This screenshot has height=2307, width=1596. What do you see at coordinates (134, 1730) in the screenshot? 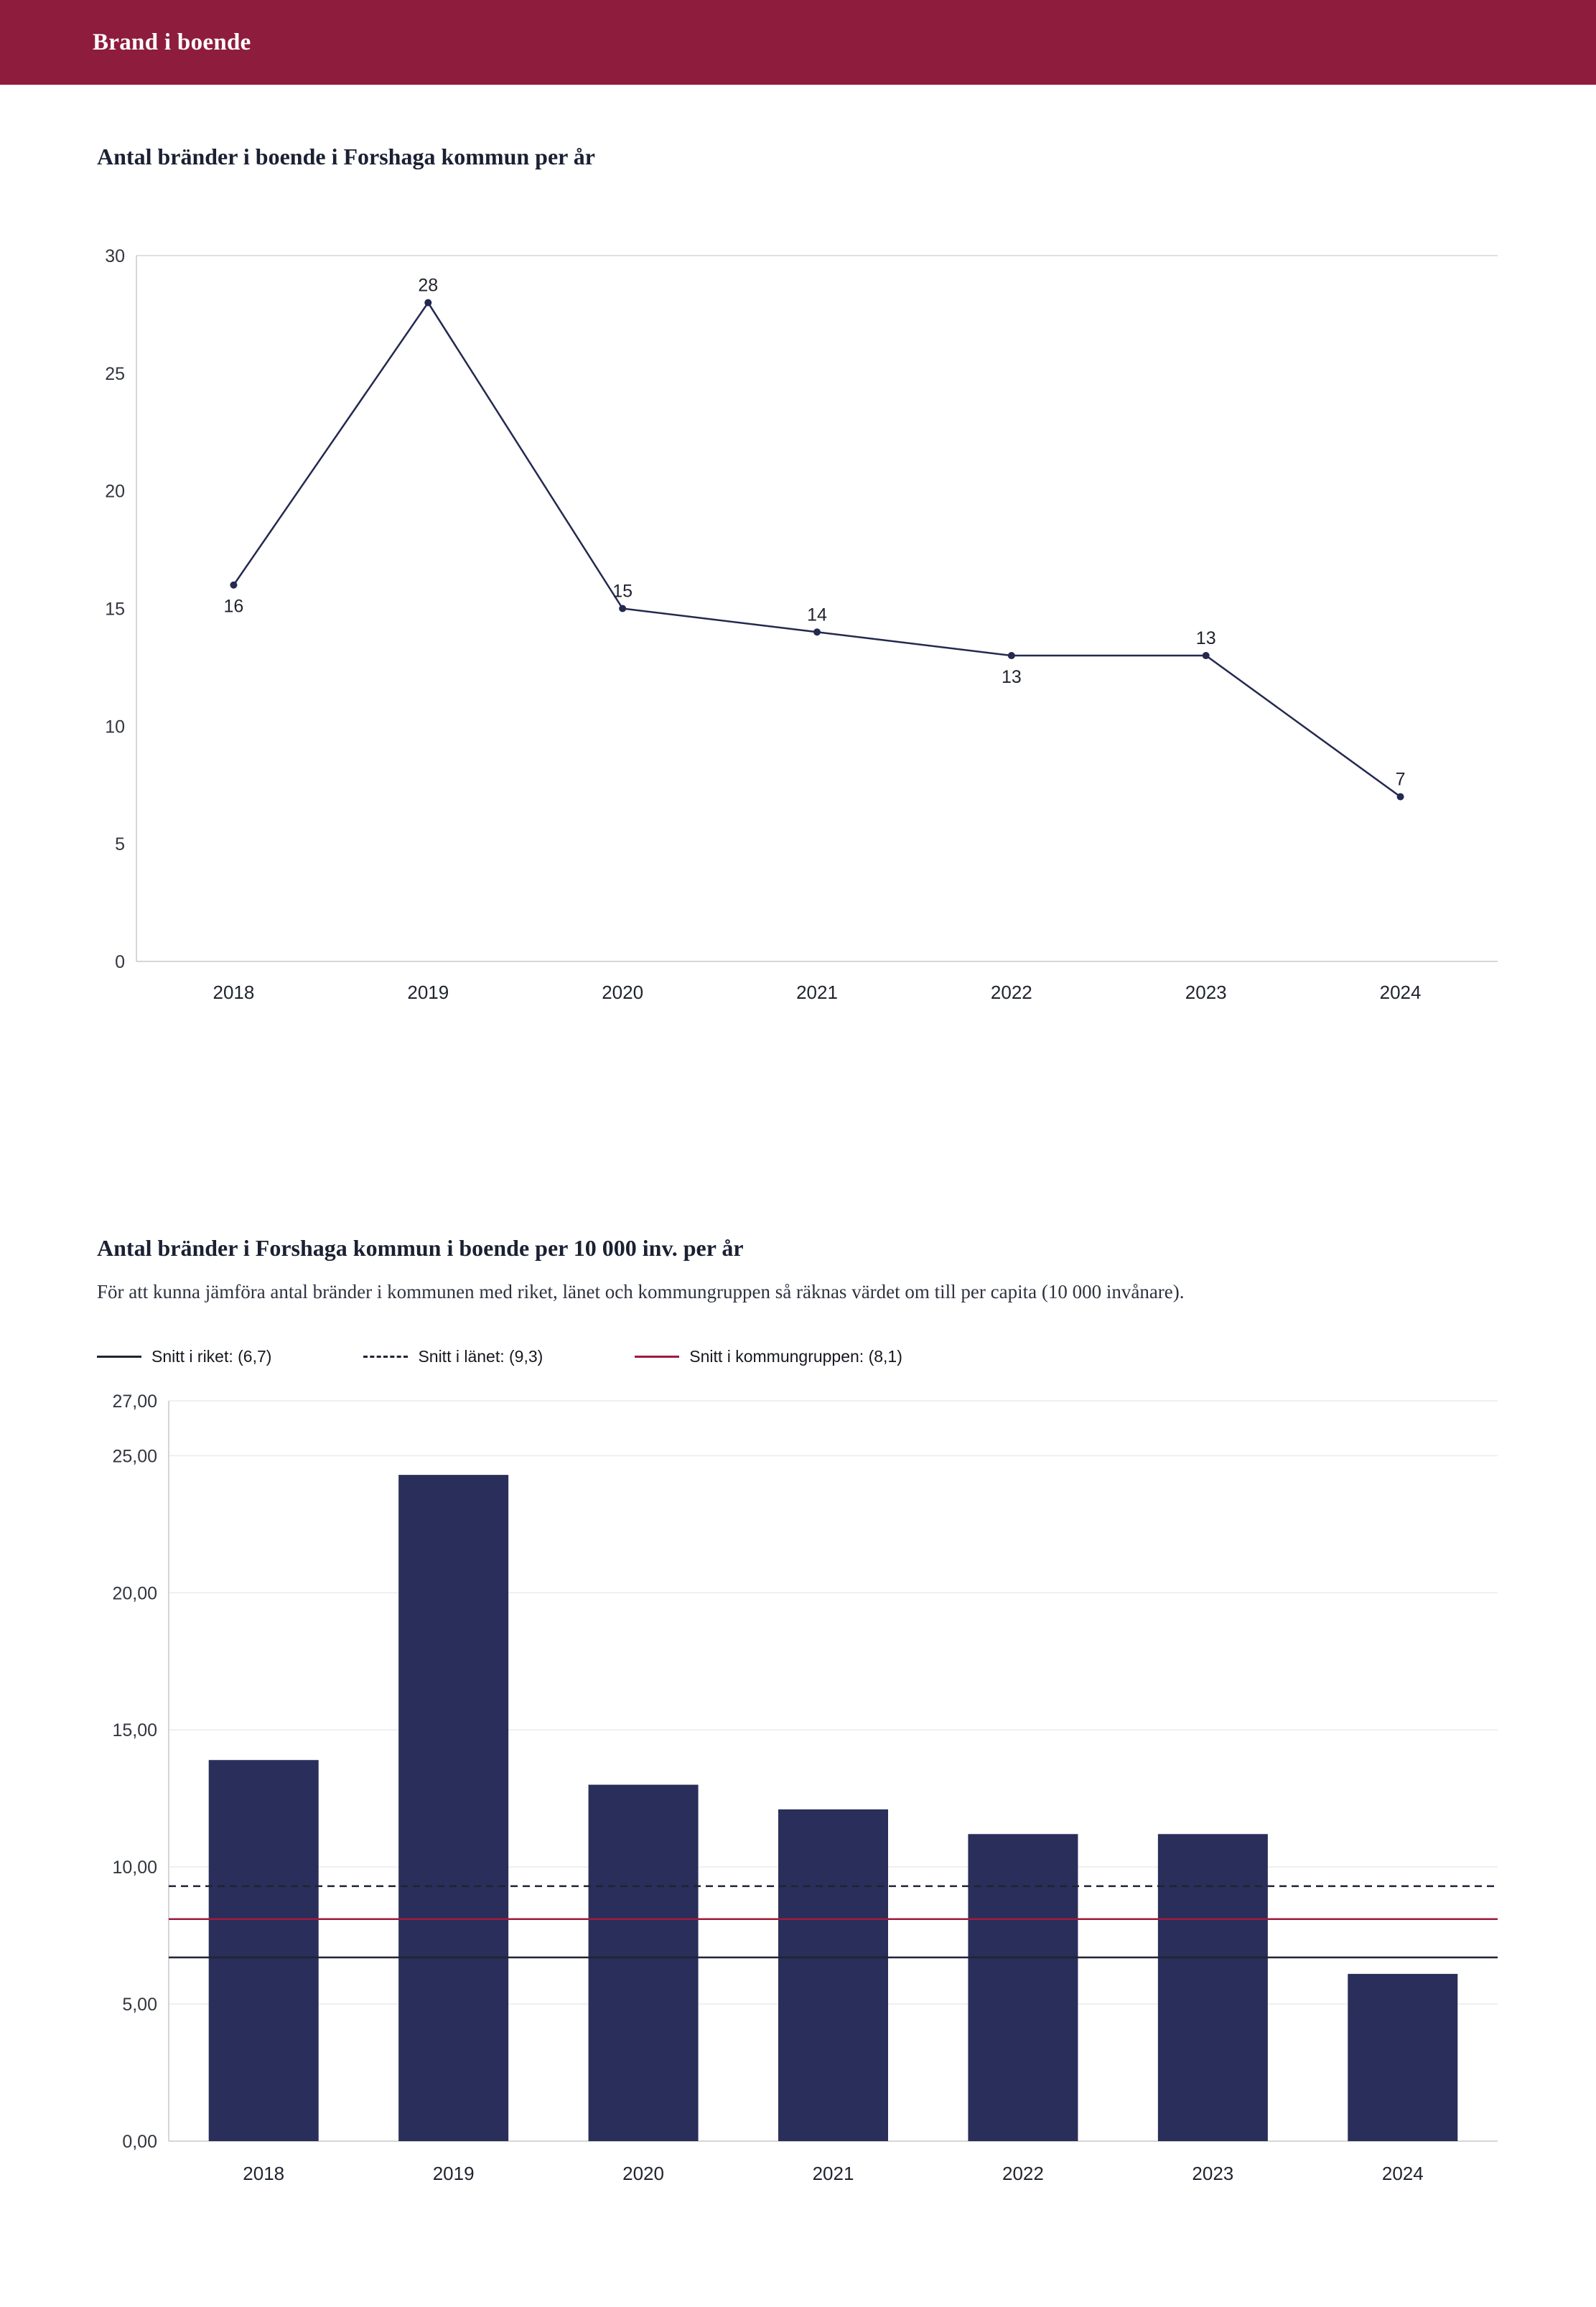
I see `y-tick-label: 15,00` at bounding box center [134, 1730].